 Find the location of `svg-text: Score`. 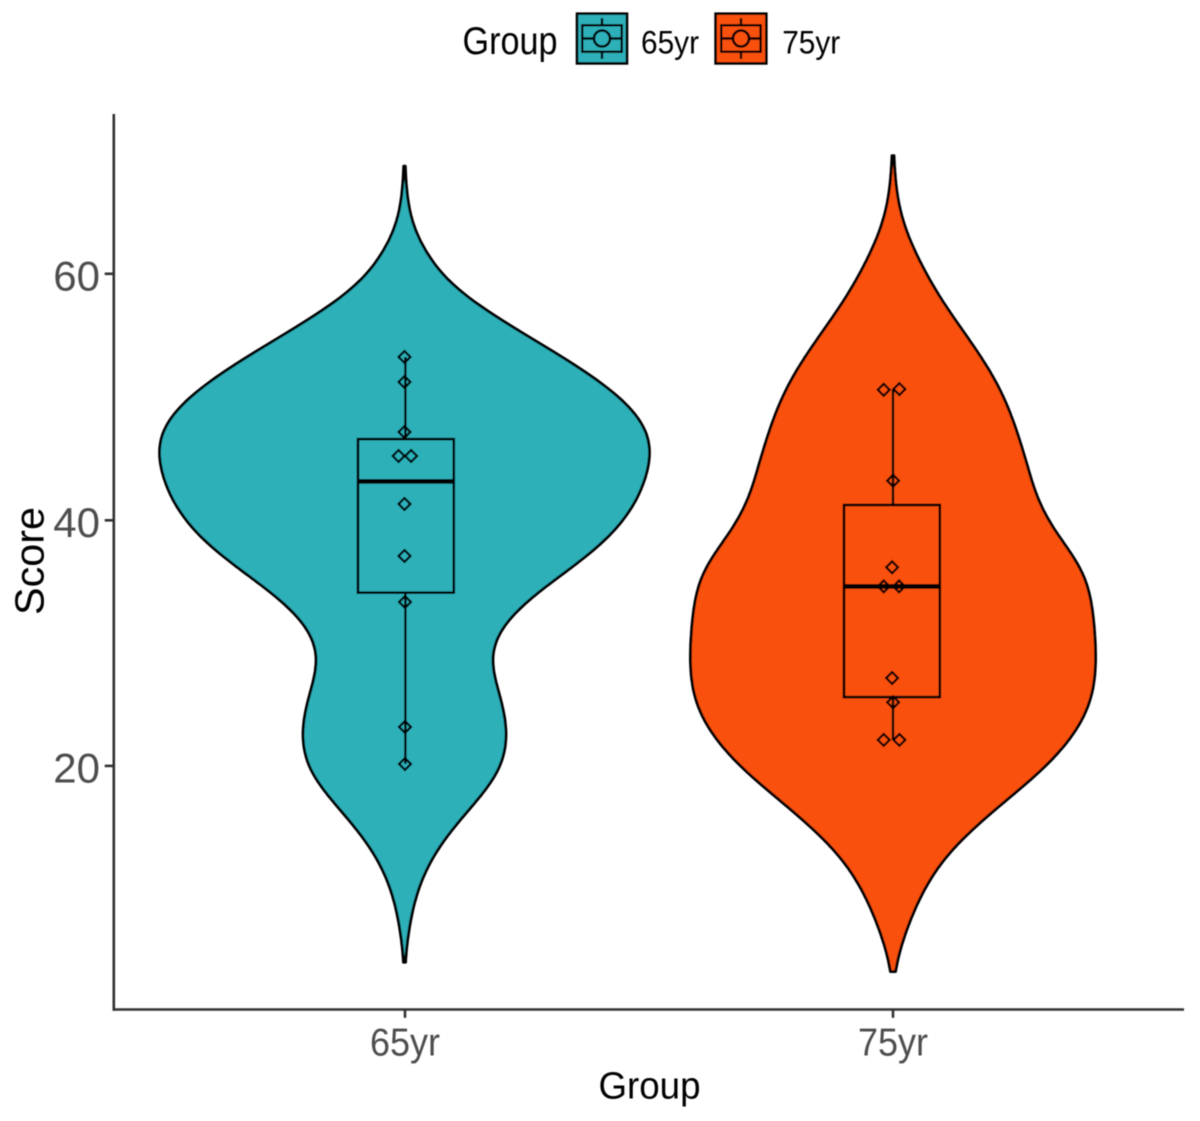

svg-text: Score is located at coordinates (30, 561).